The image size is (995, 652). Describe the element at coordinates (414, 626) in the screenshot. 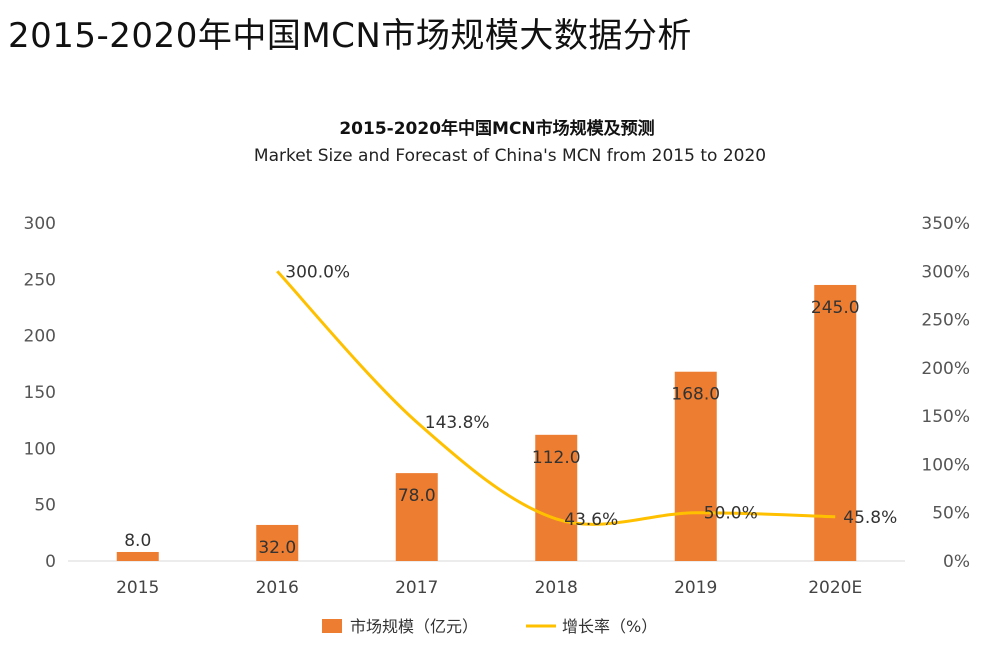

I see `legend-bar-label: 市场规模（亿元）` at that location.